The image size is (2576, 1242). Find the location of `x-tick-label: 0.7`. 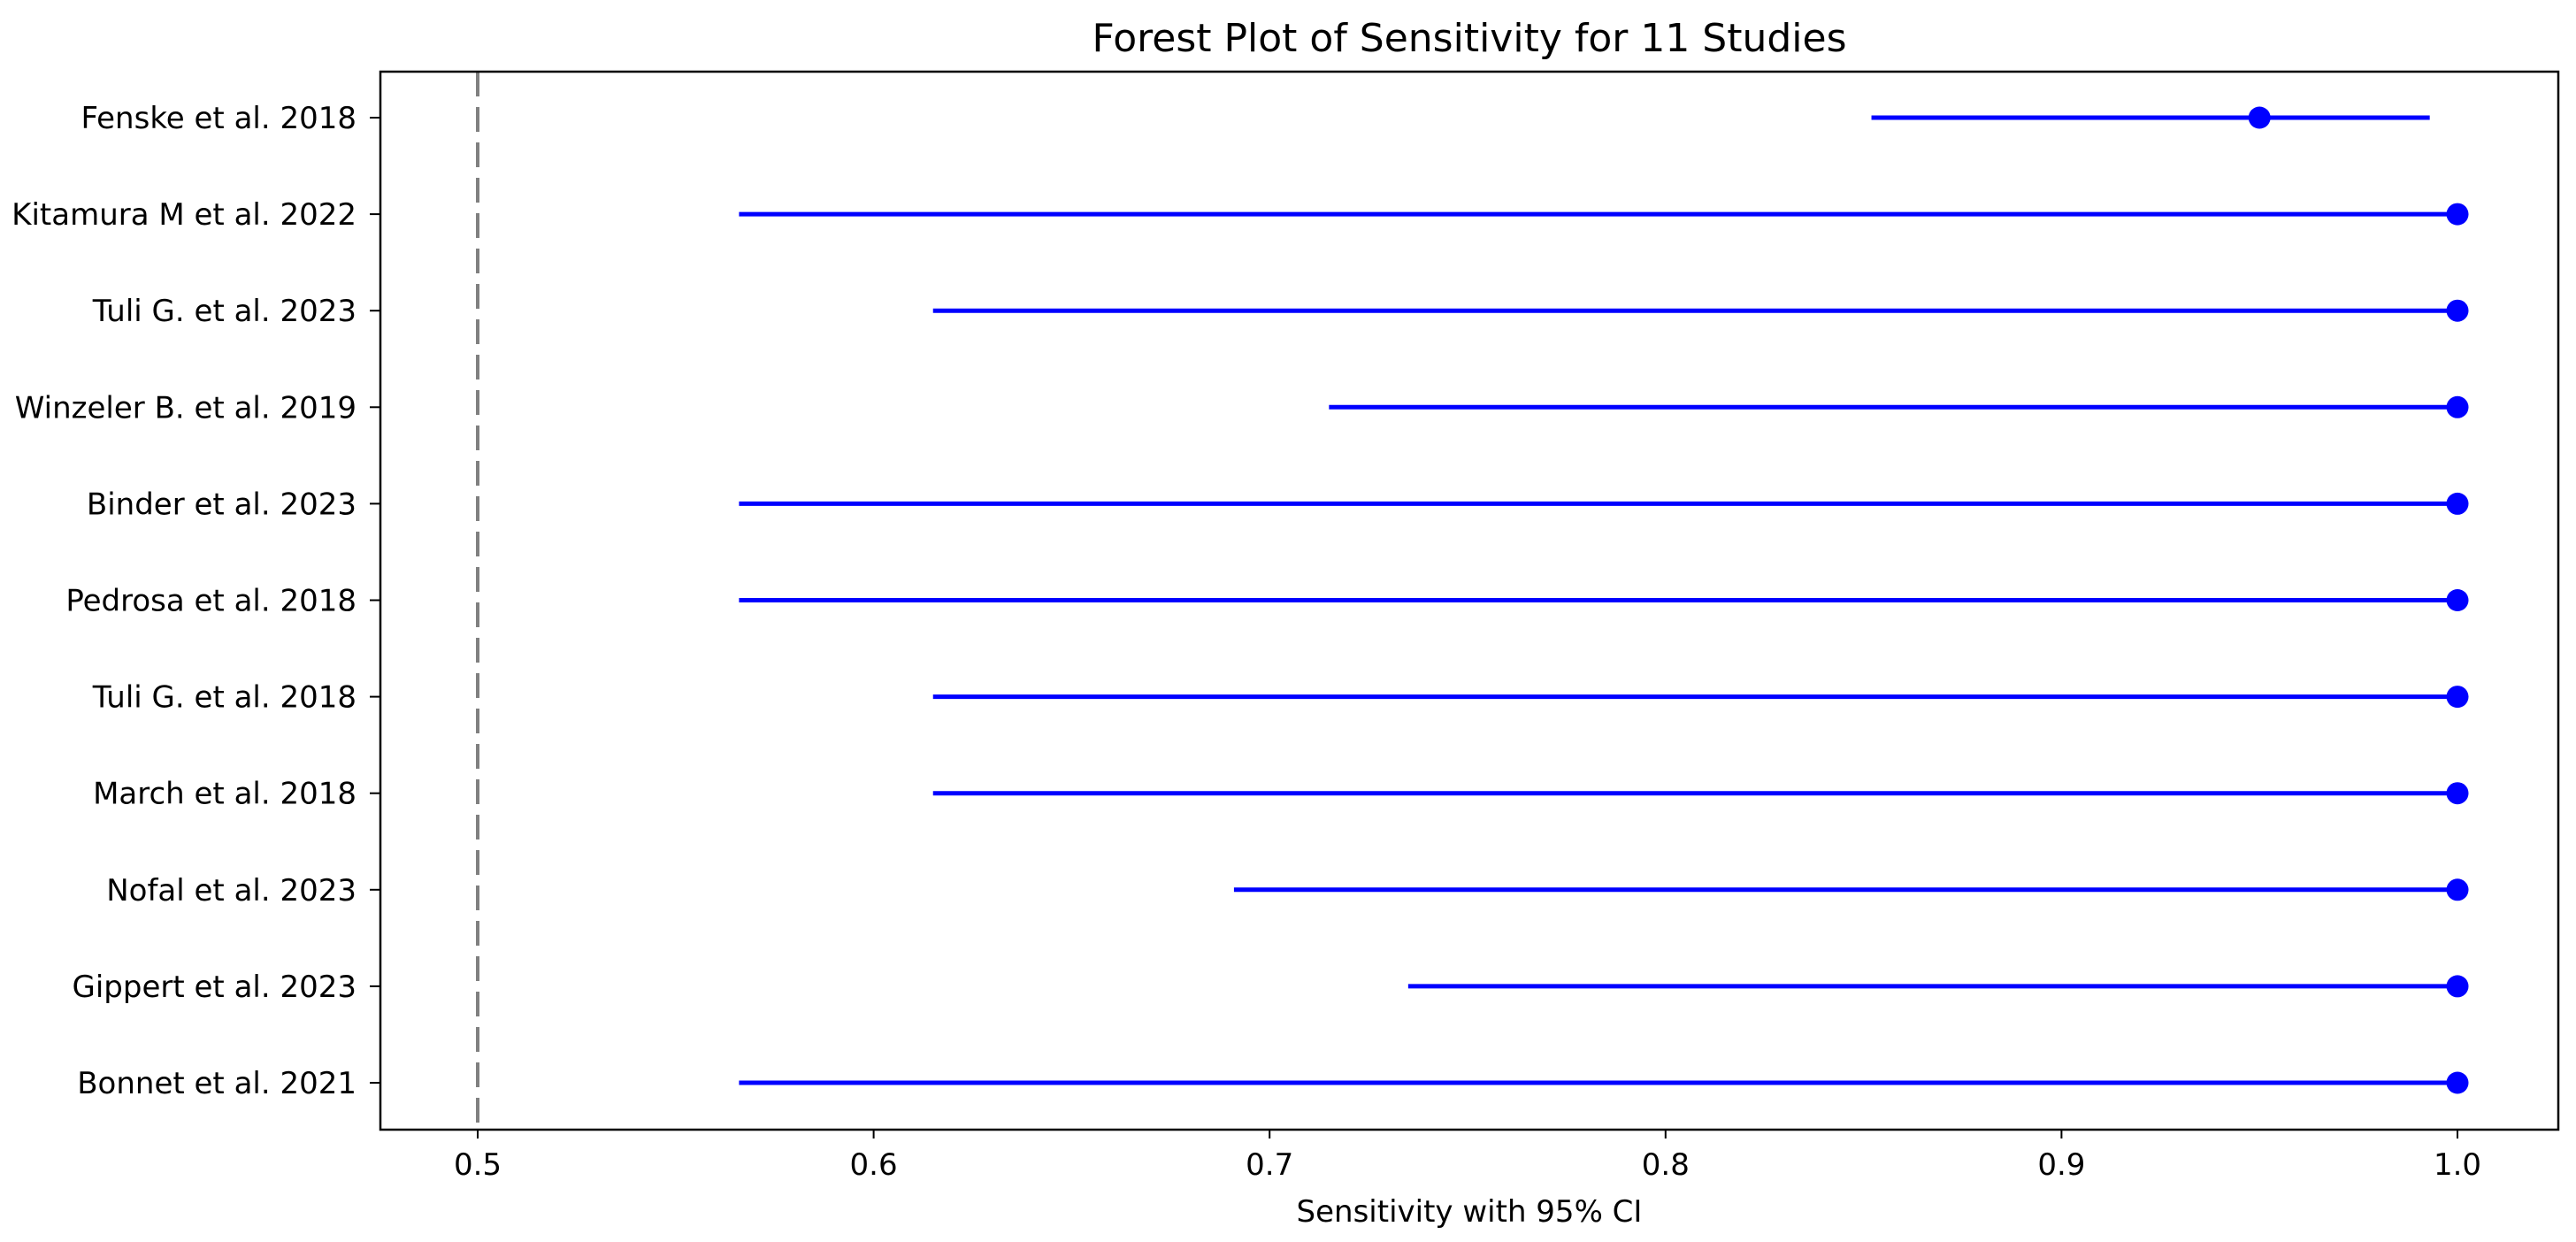

x-tick-label: 0.7 is located at coordinates (1269, 1165).